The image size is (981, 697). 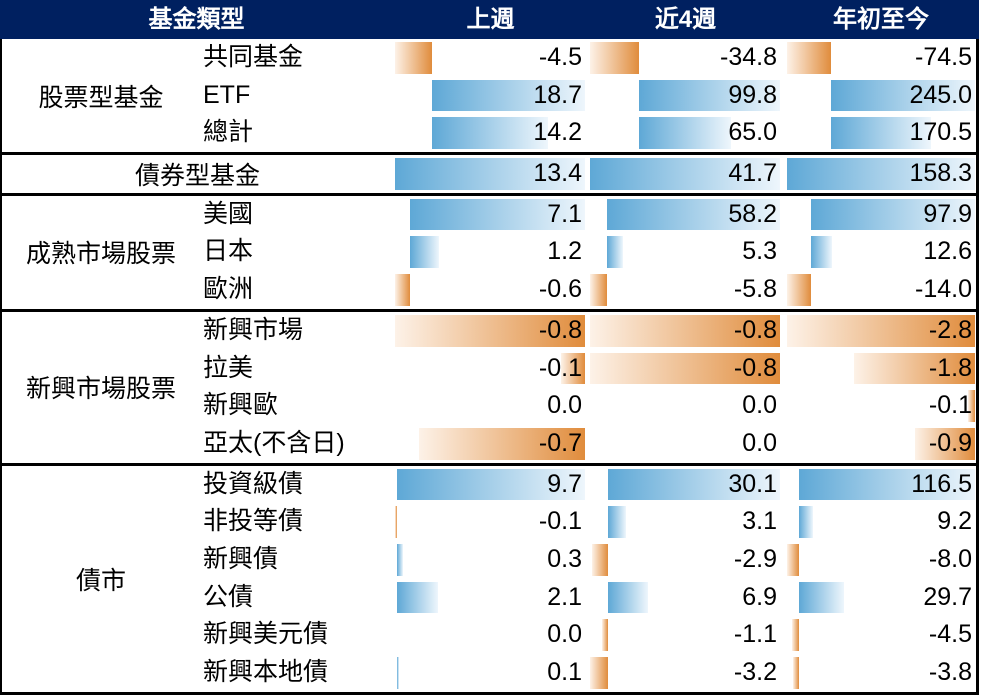 I want to click on table-row: 新興本地債 0.1 -3.2 -3.8, so click(x=489, y=673).